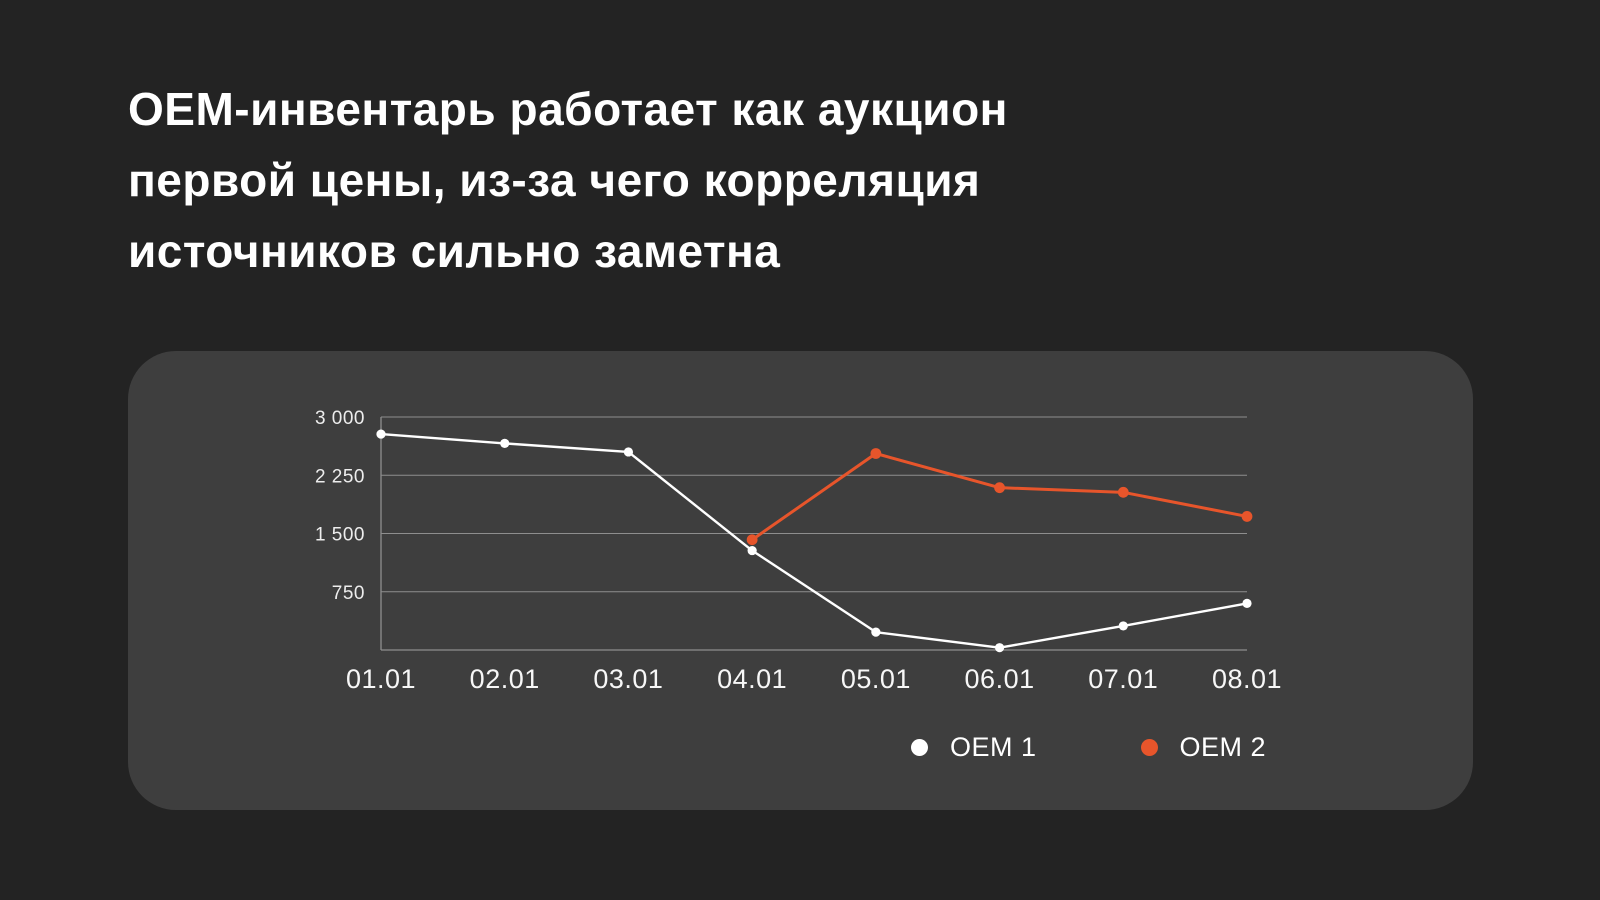 Image resolution: width=1600 pixels, height=900 pixels. I want to click on x-axis-tick-label: 04.01, so click(752, 679).